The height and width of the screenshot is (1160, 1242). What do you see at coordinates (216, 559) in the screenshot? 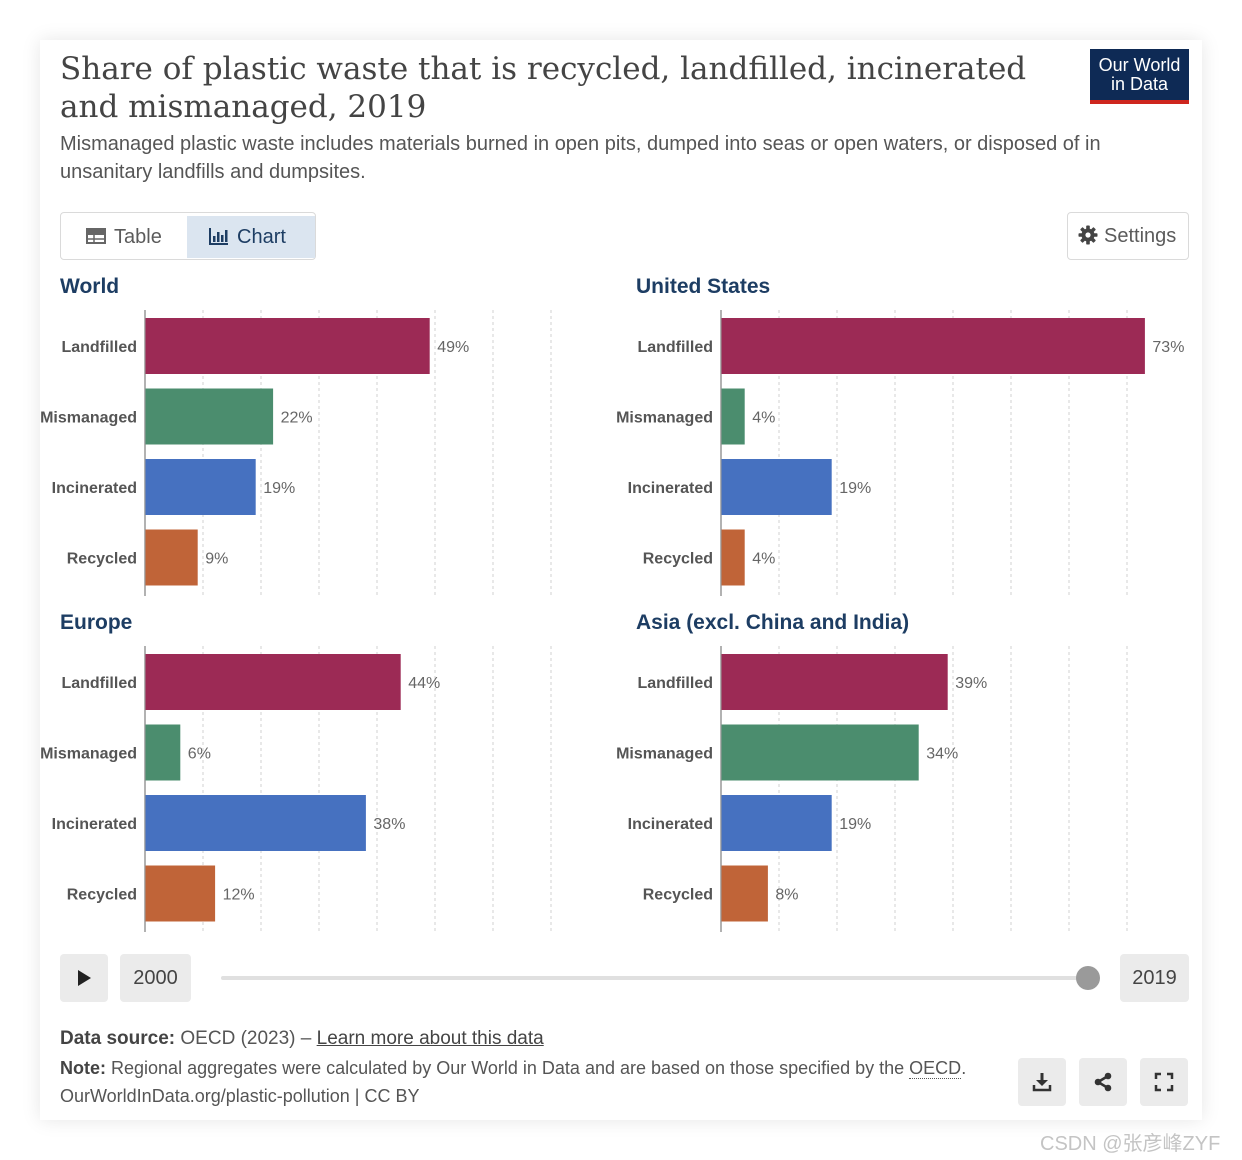
I see `value-label: 9%` at bounding box center [216, 559].